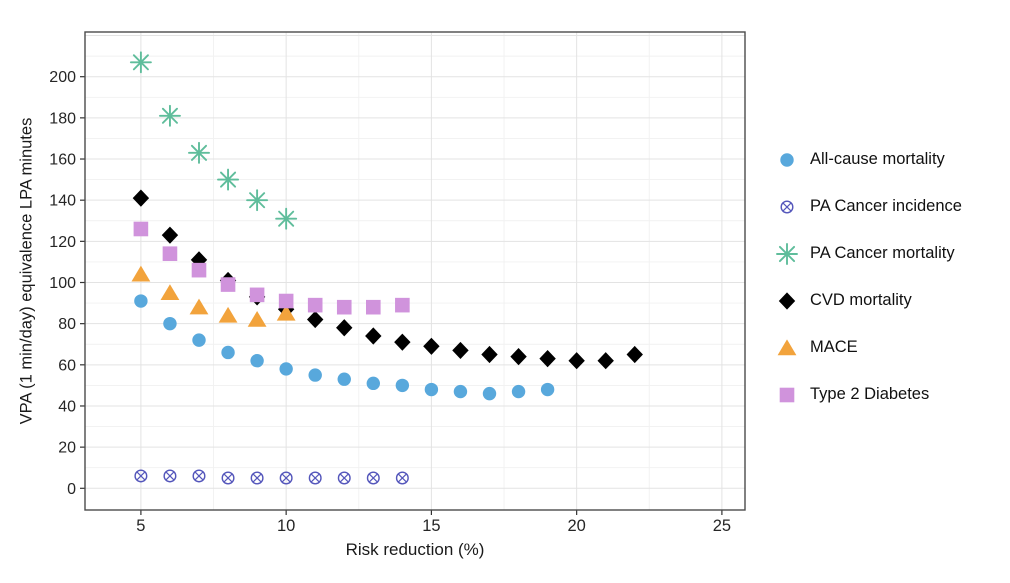 The width and height of the screenshot is (1010, 583). What do you see at coordinates (886, 206) in the screenshot?
I see `legend-label: PA Cancer incidence` at bounding box center [886, 206].